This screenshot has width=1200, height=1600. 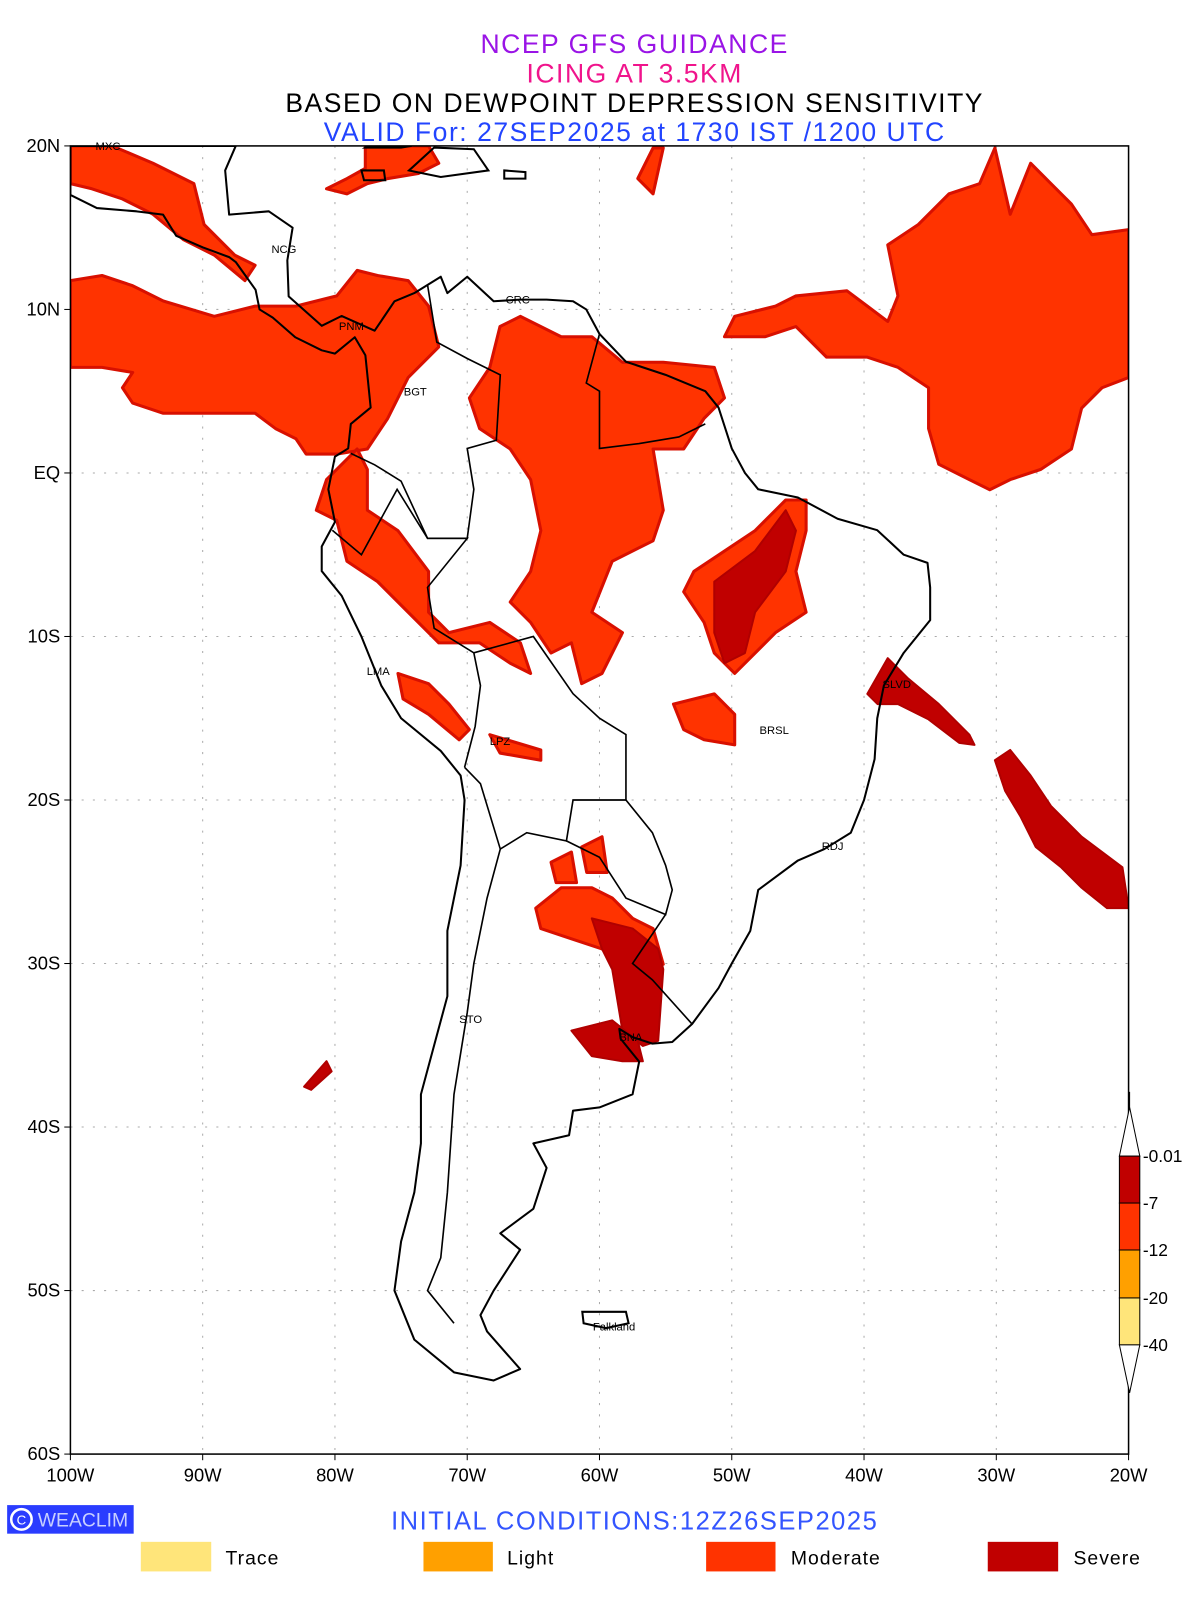 I want to click on lat-tick-label: 20S, so click(x=44, y=799).